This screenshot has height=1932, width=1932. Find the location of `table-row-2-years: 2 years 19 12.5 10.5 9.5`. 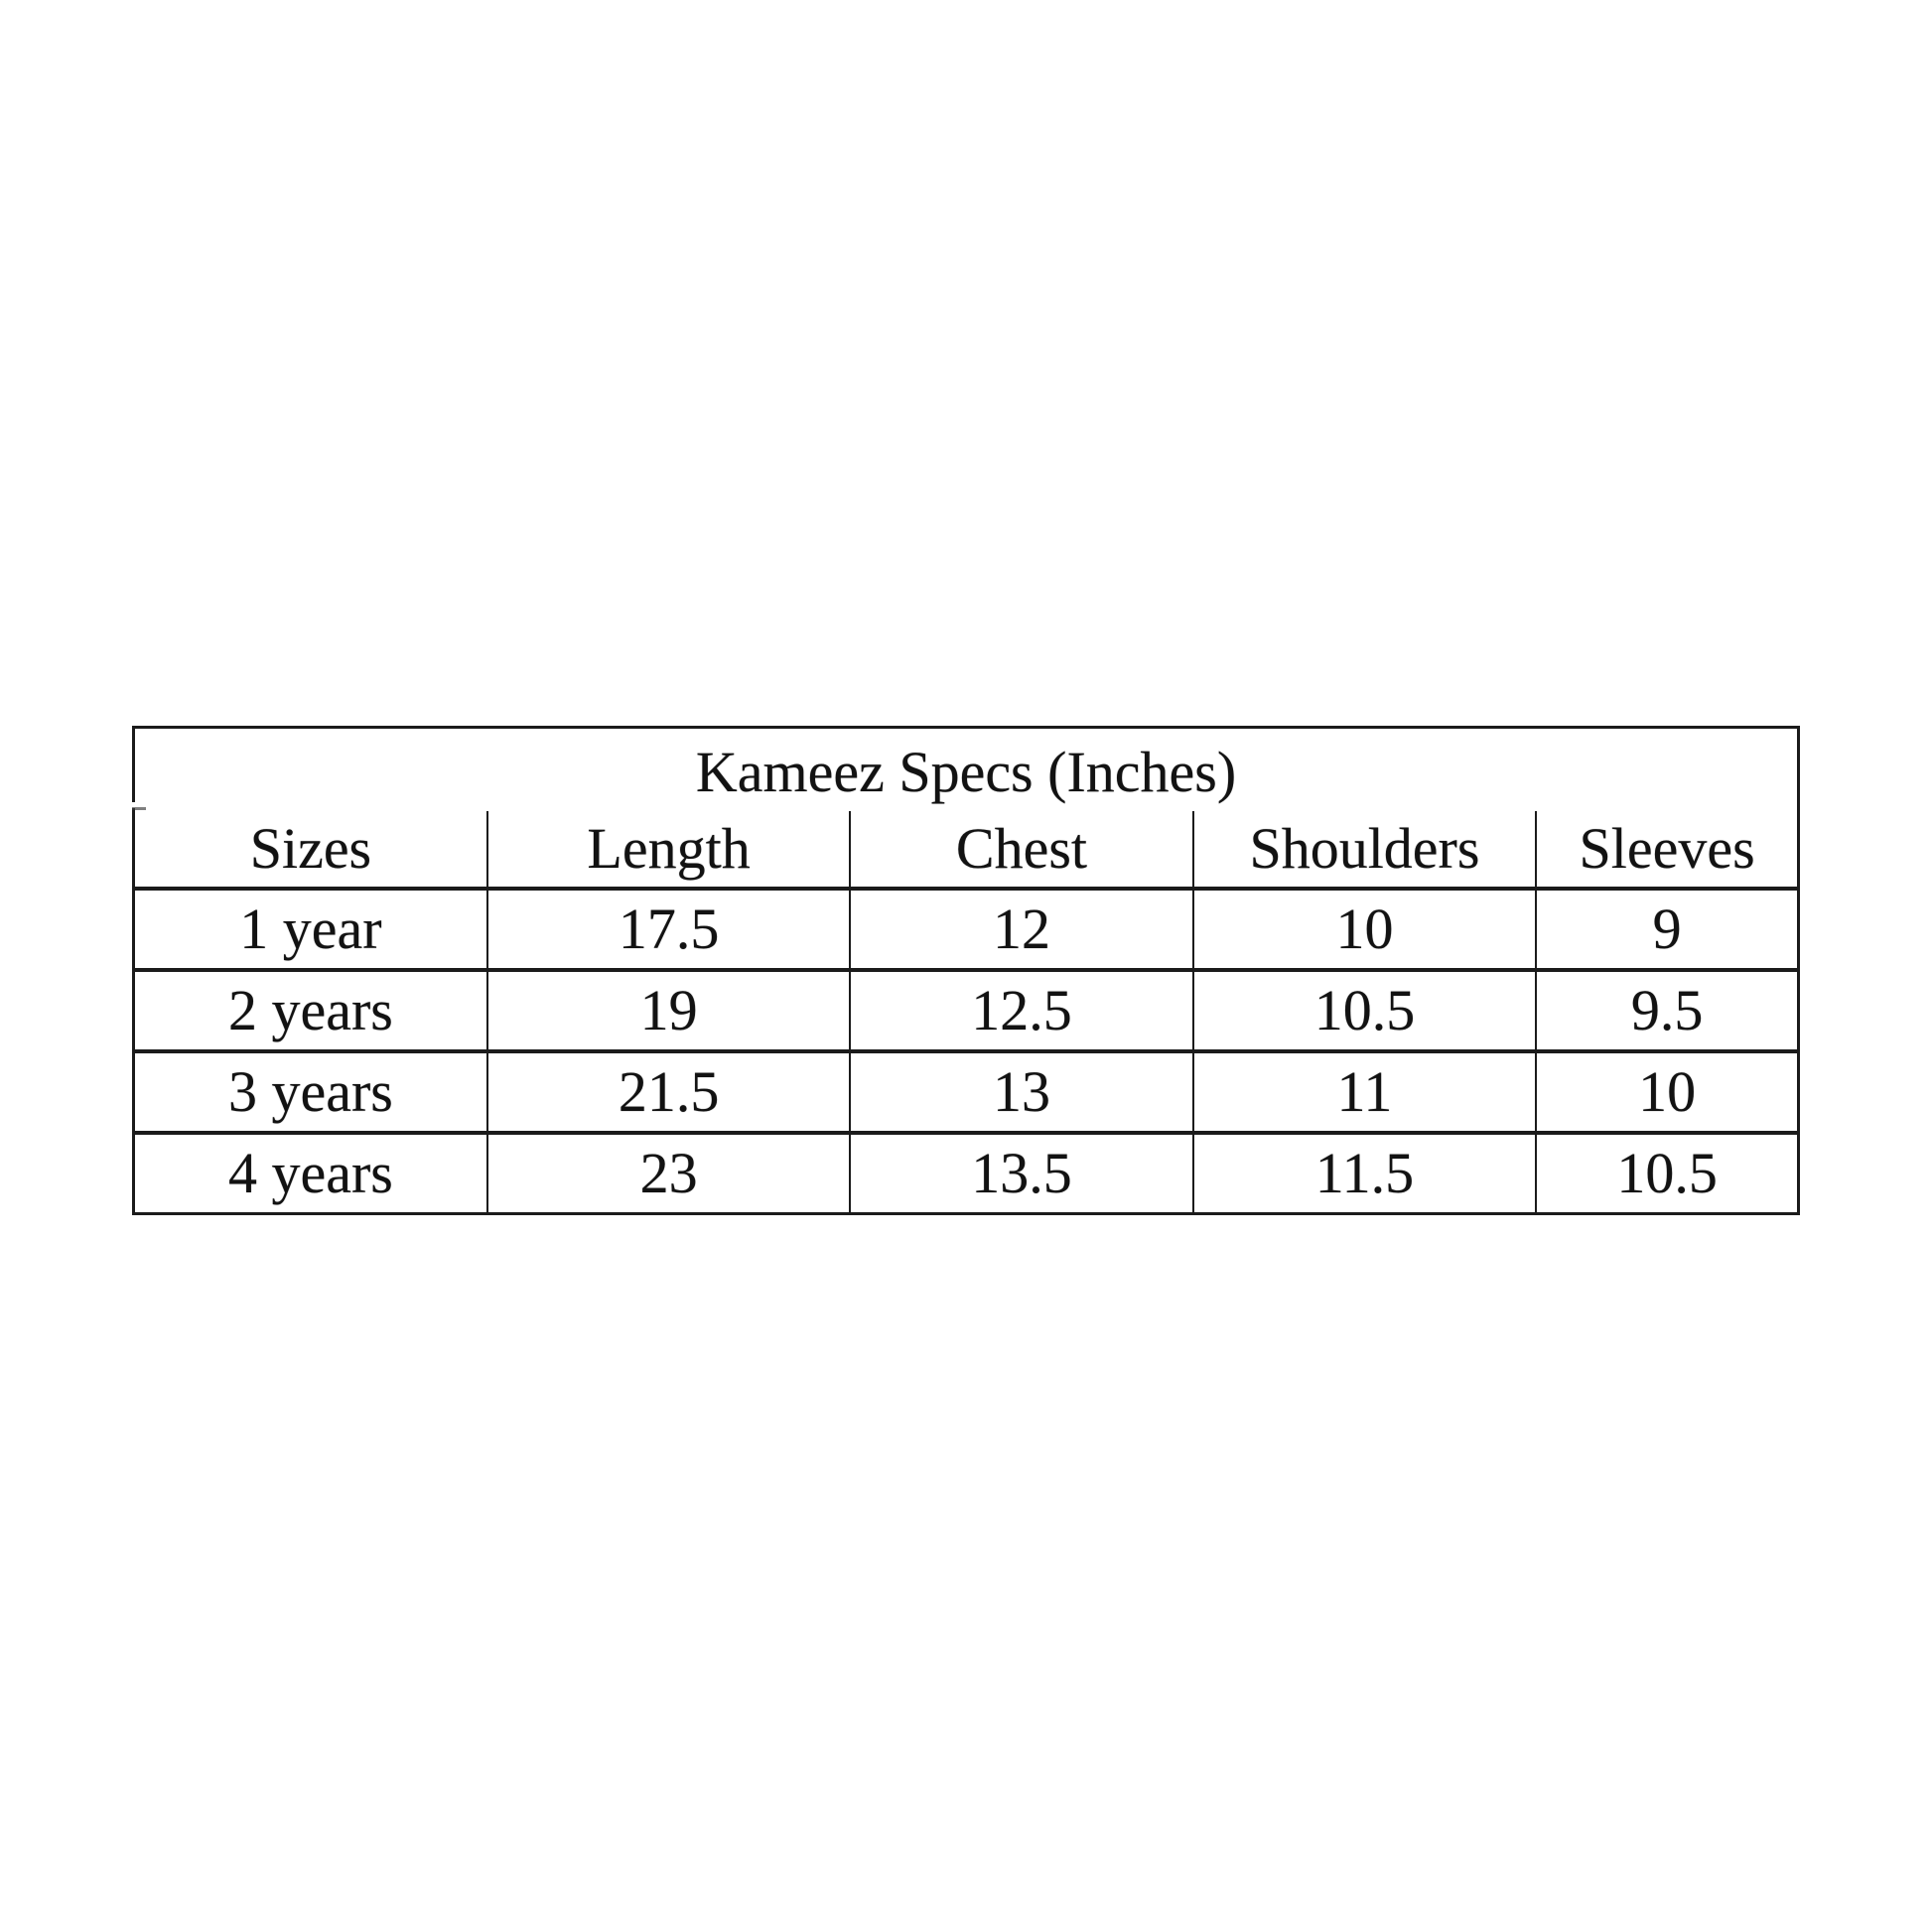

table-row-2-years: 2 years 19 12.5 10.5 9.5 is located at coordinates (966, 1011).